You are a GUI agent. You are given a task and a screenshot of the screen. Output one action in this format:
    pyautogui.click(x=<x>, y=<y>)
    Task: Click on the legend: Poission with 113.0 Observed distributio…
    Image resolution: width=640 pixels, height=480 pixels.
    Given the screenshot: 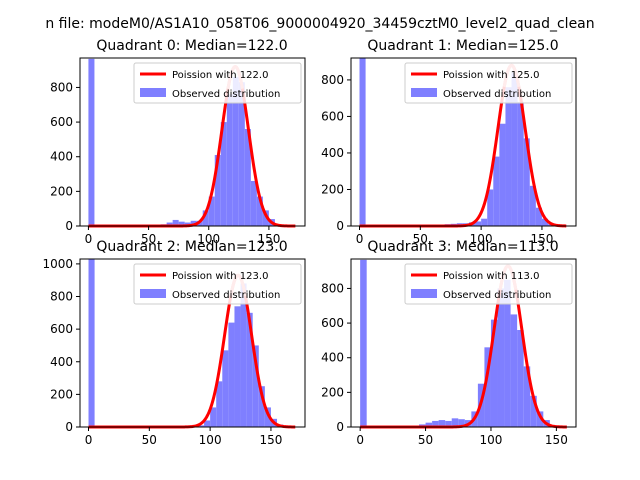 What is the action you would take?
    pyautogui.click(x=488, y=284)
    